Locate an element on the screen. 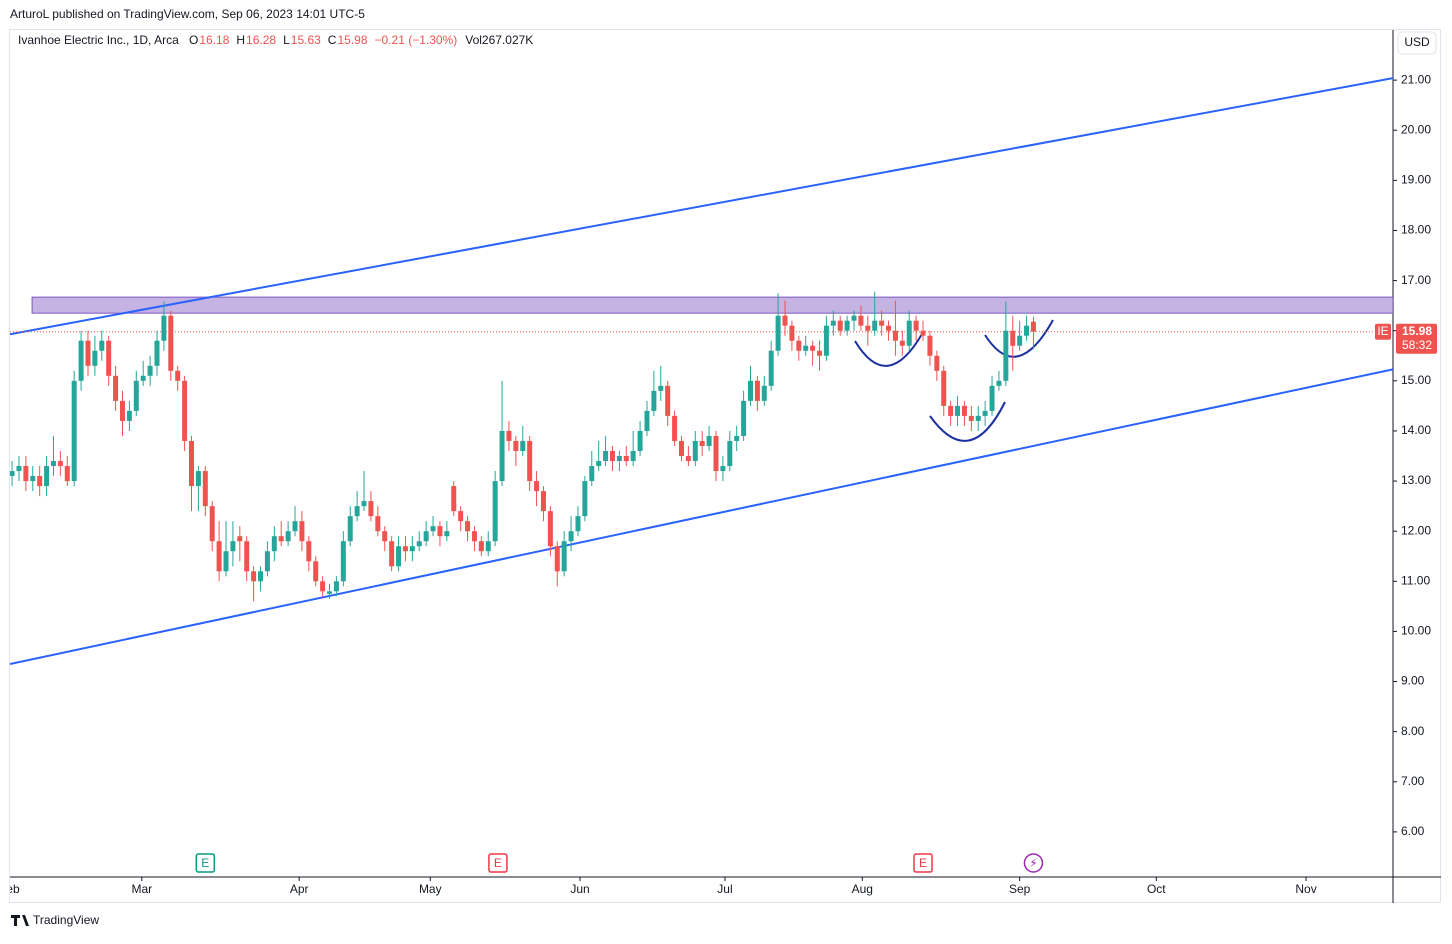 The height and width of the screenshot is (944, 1452). y-tick-label: 19.00 is located at coordinates (1416, 180).